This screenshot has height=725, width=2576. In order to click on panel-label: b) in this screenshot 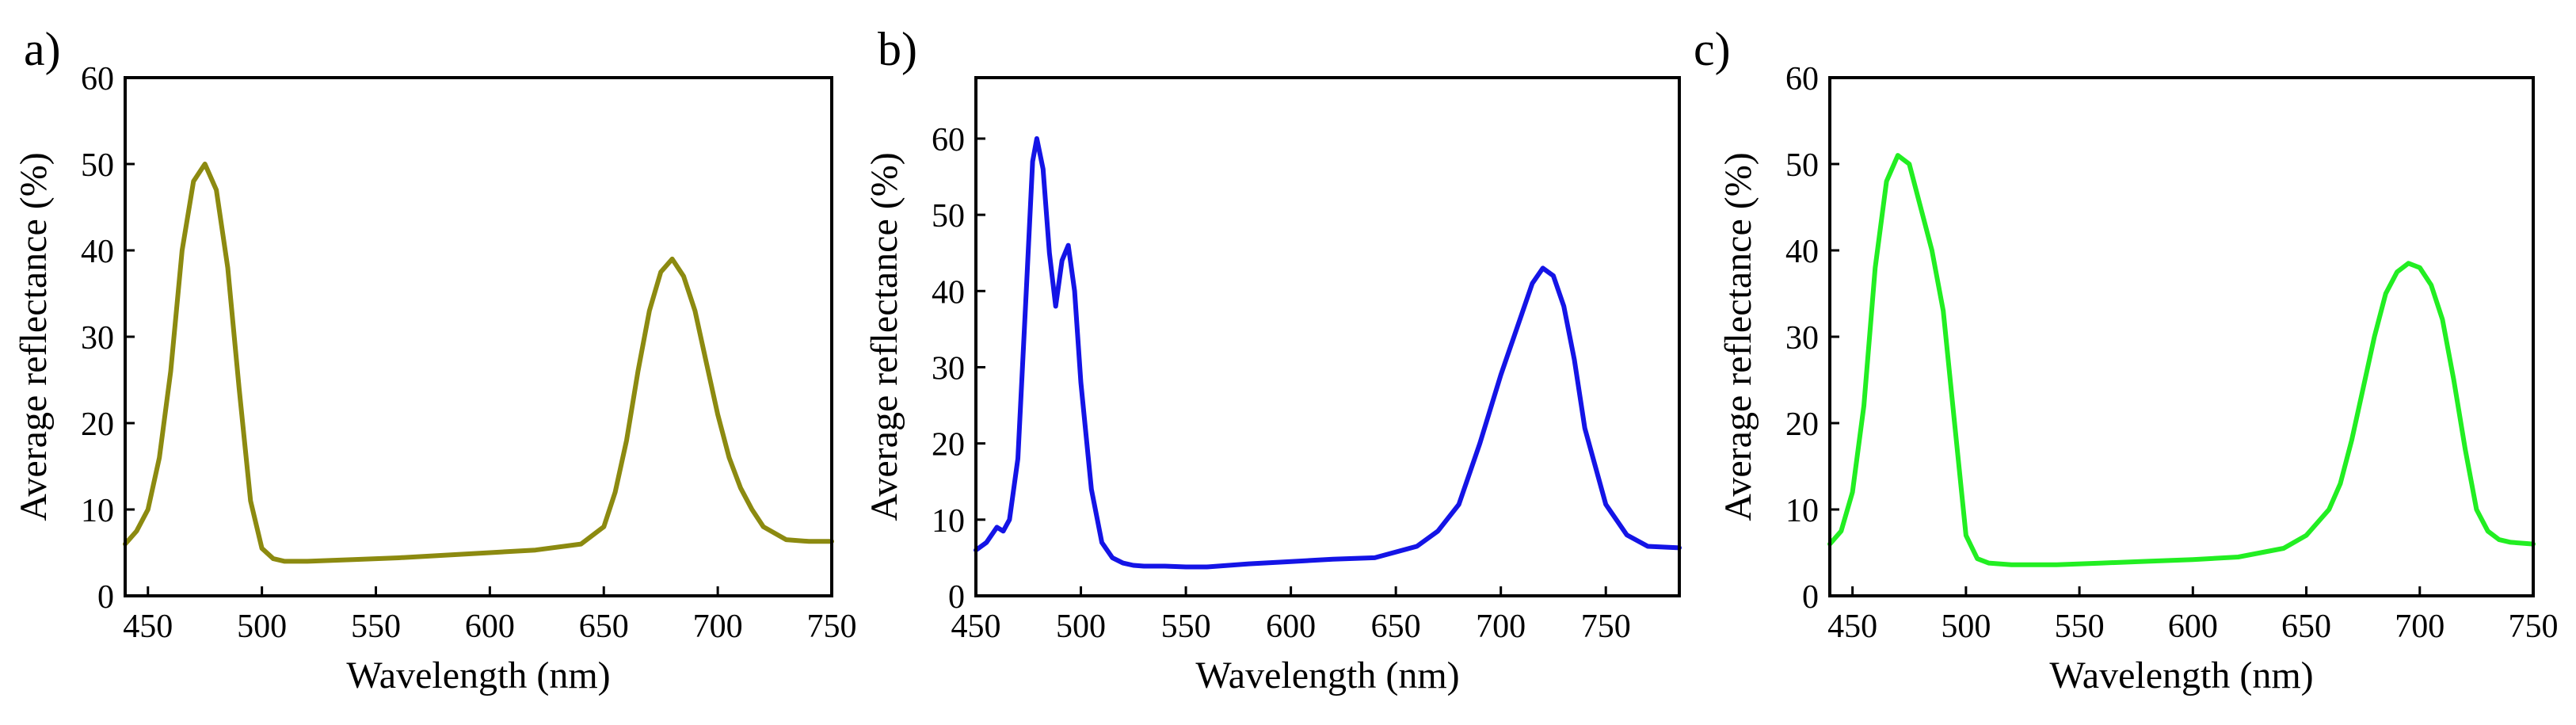, I will do `click(897, 49)`.